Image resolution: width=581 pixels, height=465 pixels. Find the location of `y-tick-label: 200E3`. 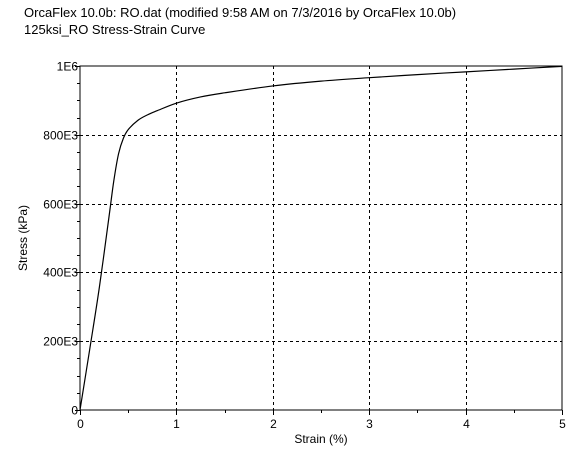

y-tick-label: 200E3 is located at coordinates (60, 342).